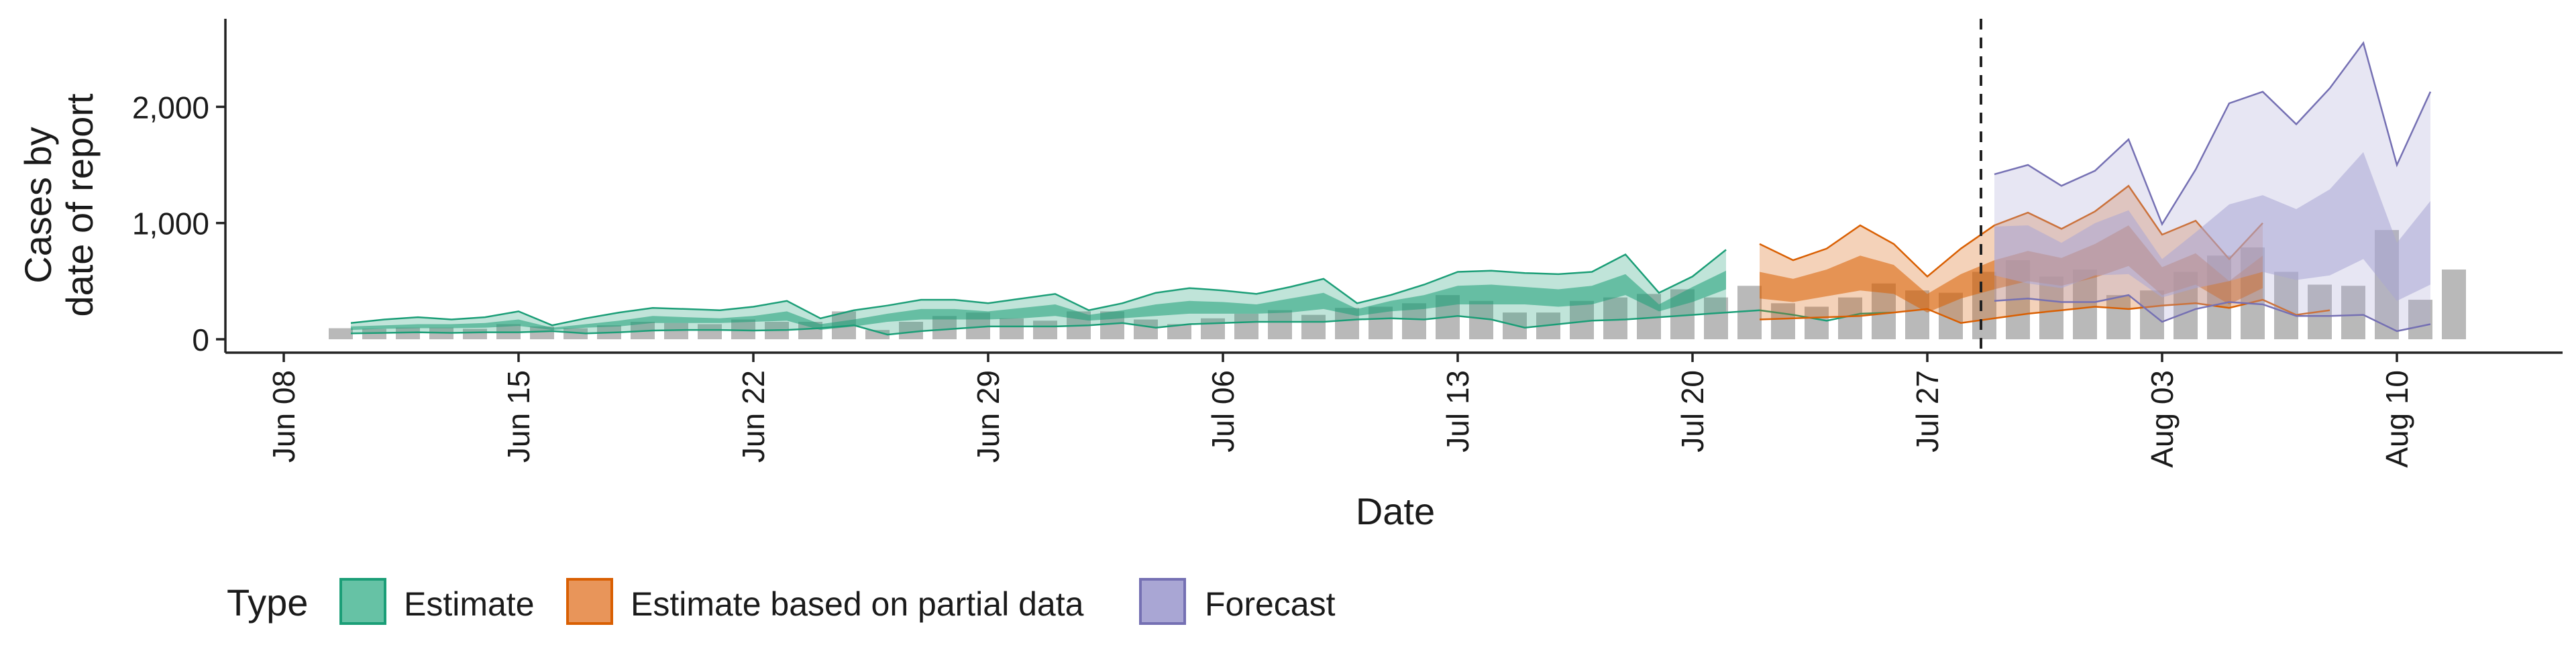 This screenshot has width=2576, height=647. What do you see at coordinates (1692, 411) in the screenshot?
I see `x-tick-label: Jul 20` at bounding box center [1692, 411].